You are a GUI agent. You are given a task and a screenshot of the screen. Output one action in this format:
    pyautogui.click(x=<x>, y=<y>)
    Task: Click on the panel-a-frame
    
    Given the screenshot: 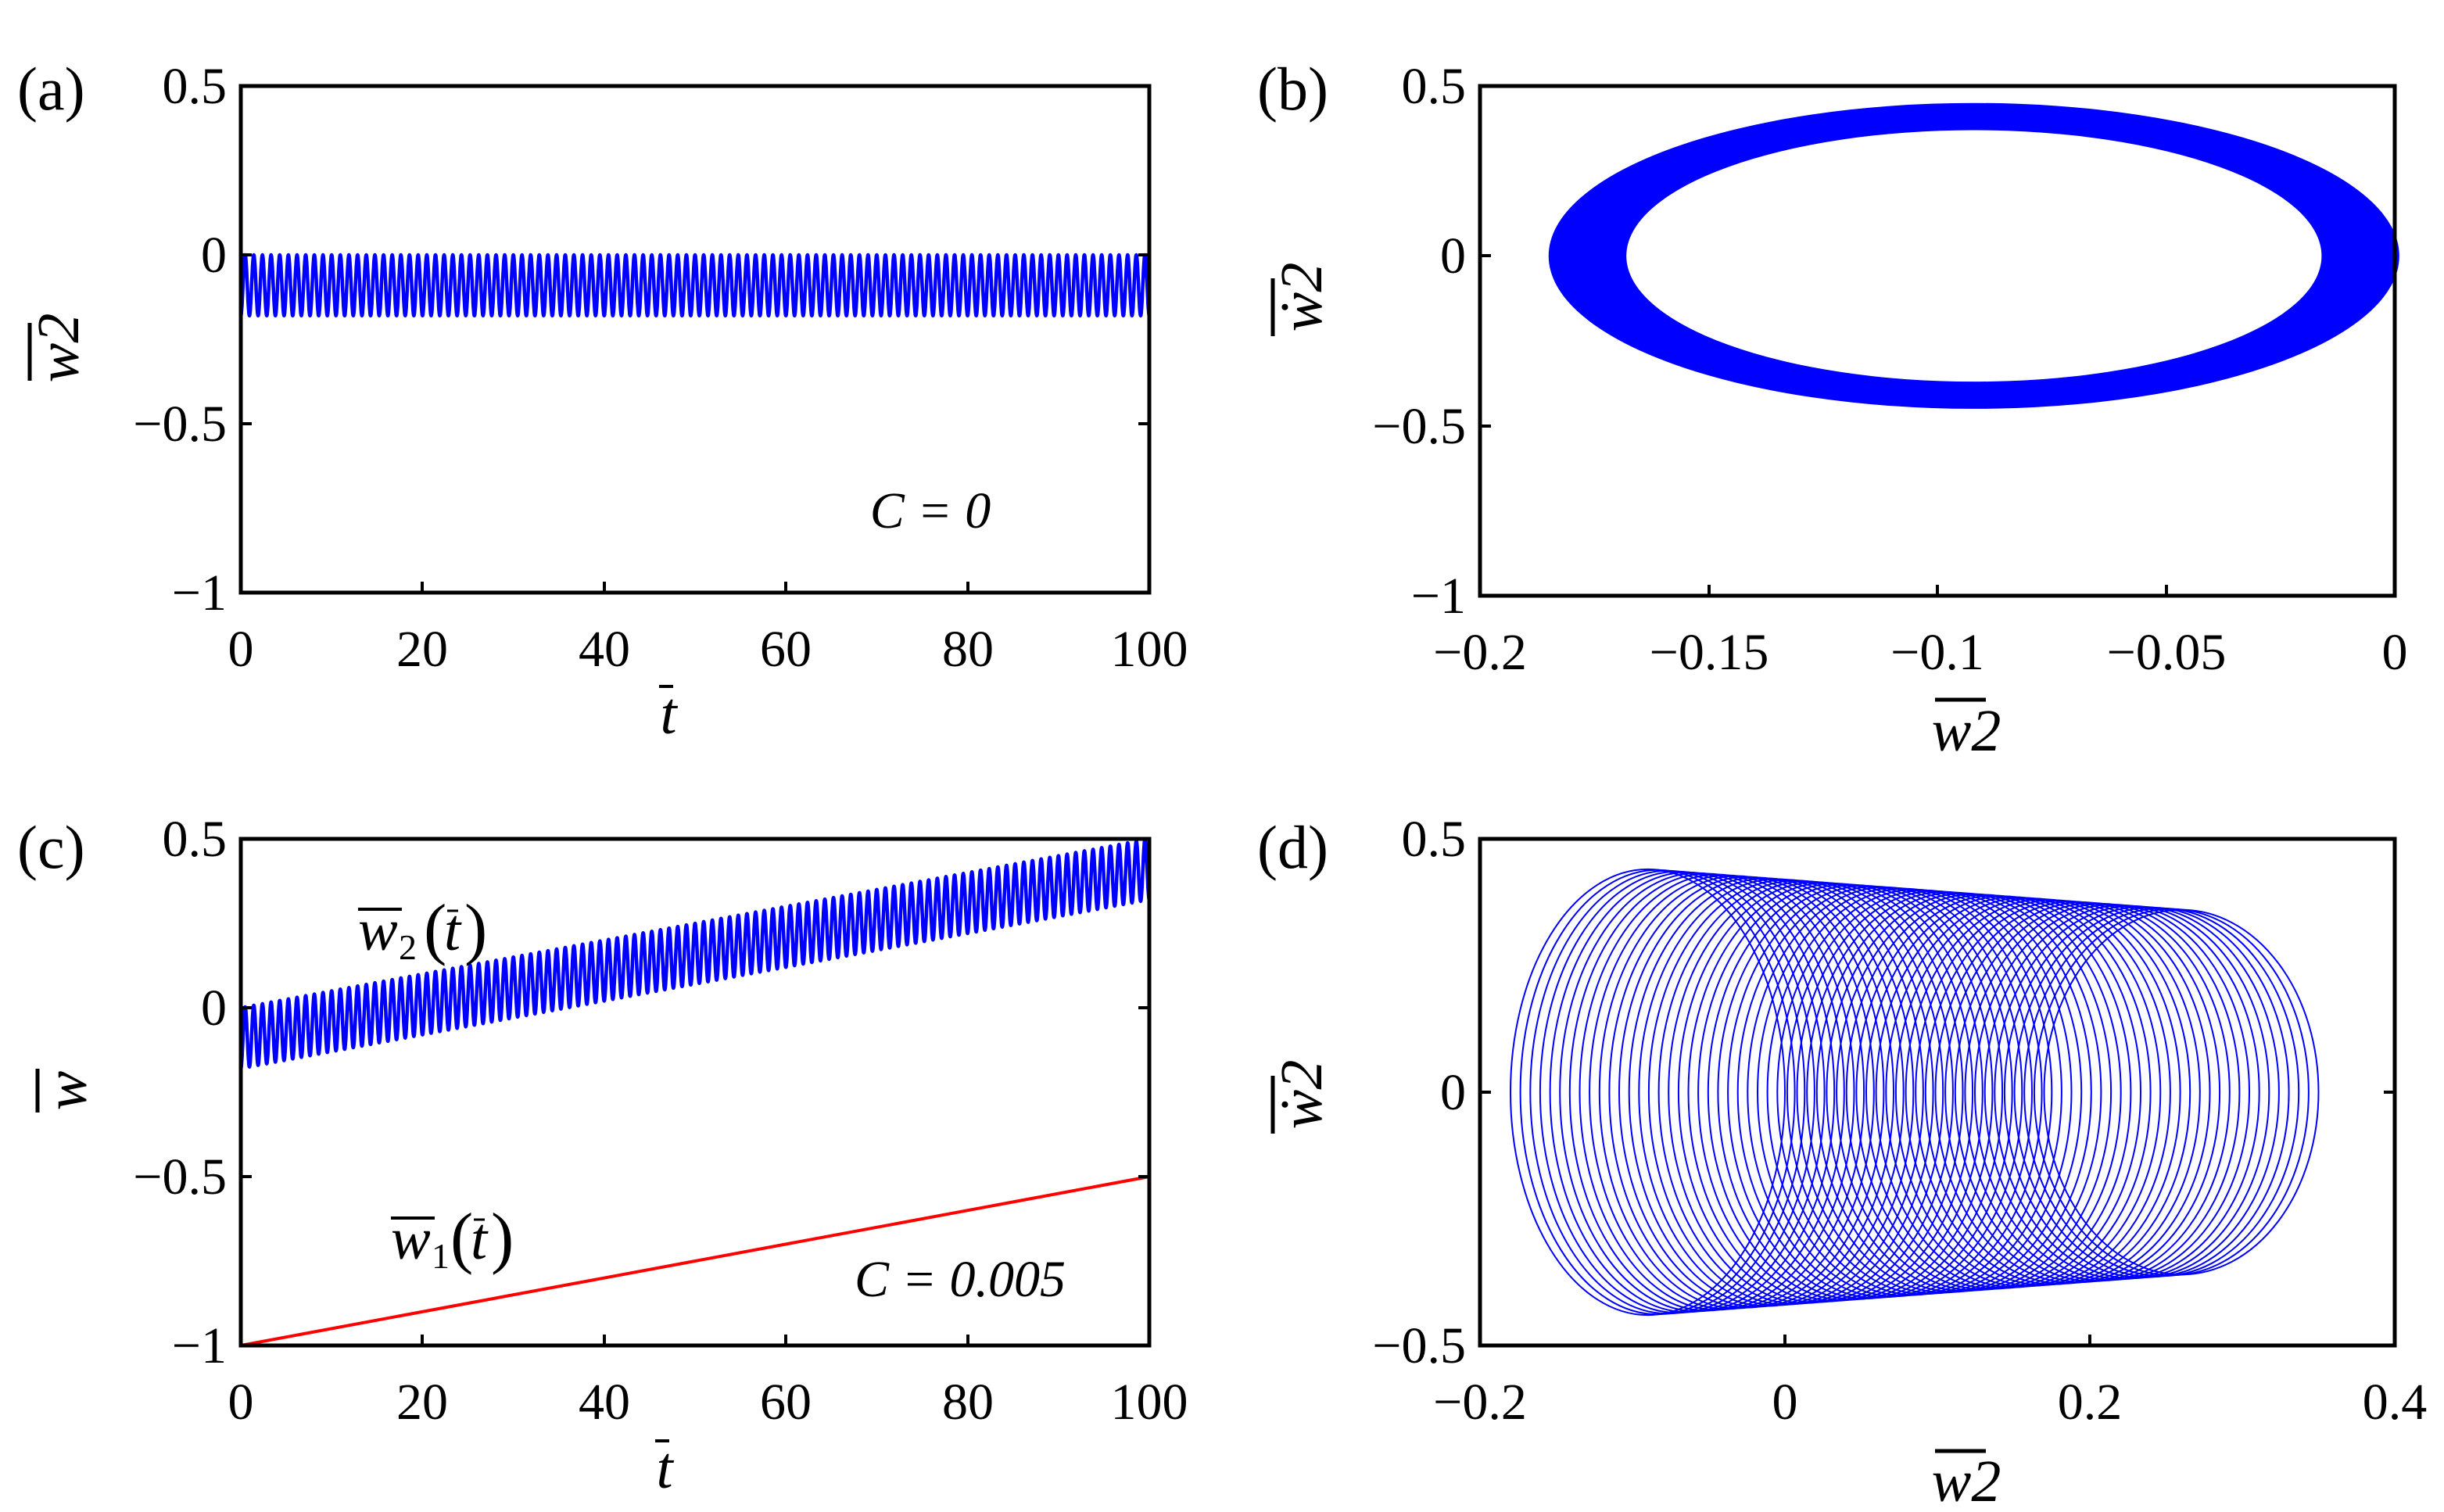 What is the action you would take?
    pyautogui.click(x=695, y=339)
    